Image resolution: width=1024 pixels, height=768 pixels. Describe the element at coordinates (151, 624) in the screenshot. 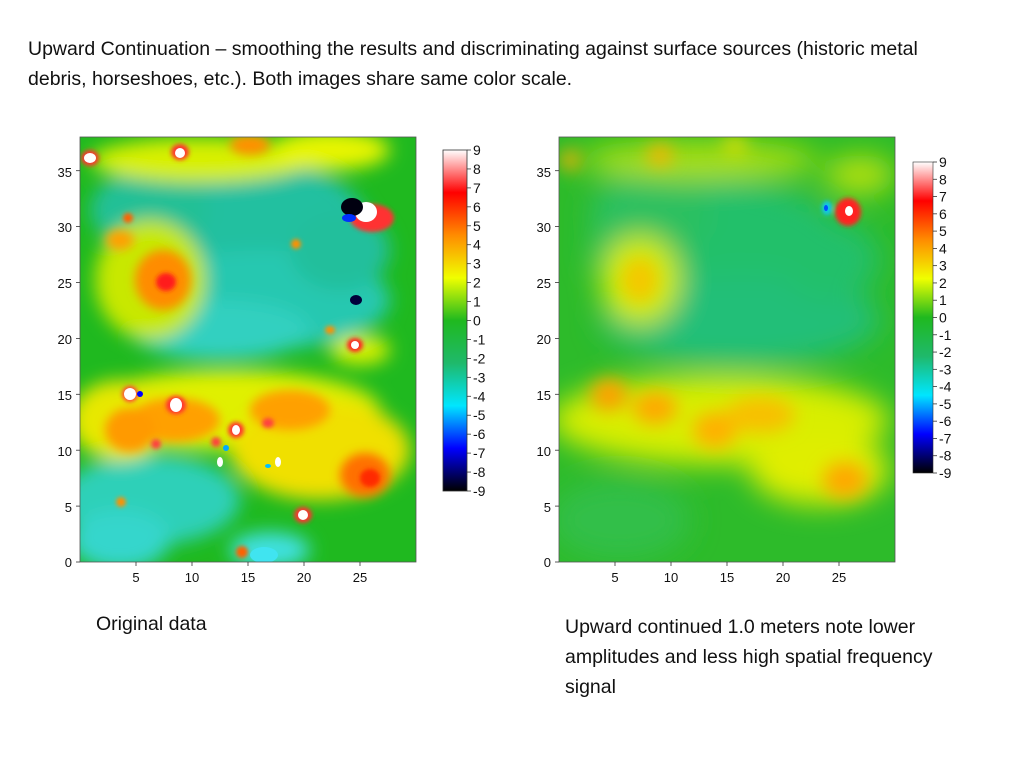

I see `caption-original-data: Original data` at that location.